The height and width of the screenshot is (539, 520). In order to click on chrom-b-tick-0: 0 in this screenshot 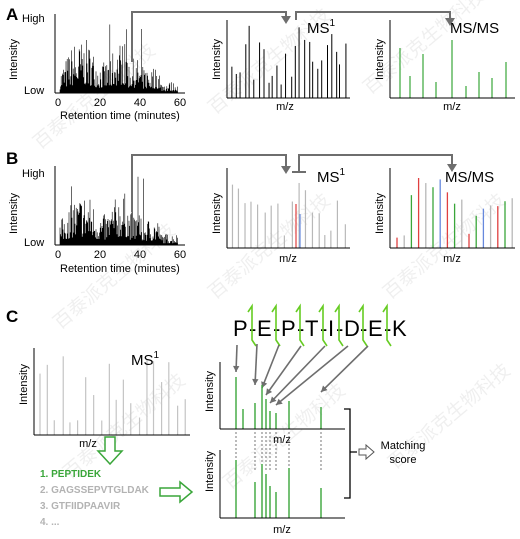, I will do `click(58, 255)`.